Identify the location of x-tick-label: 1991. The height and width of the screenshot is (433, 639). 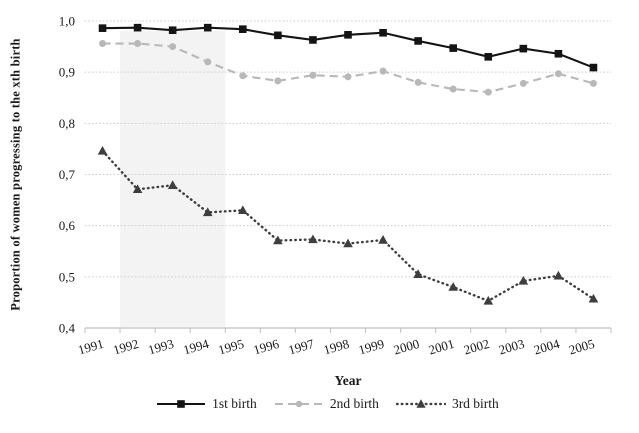
(90, 347).